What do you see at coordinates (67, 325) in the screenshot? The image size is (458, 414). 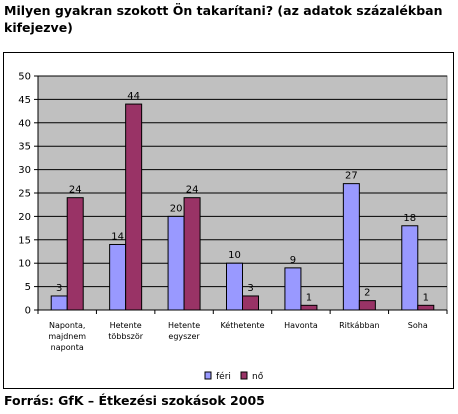 I see `x-tick-label-line: Naponta,` at bounding box center [67, 325].